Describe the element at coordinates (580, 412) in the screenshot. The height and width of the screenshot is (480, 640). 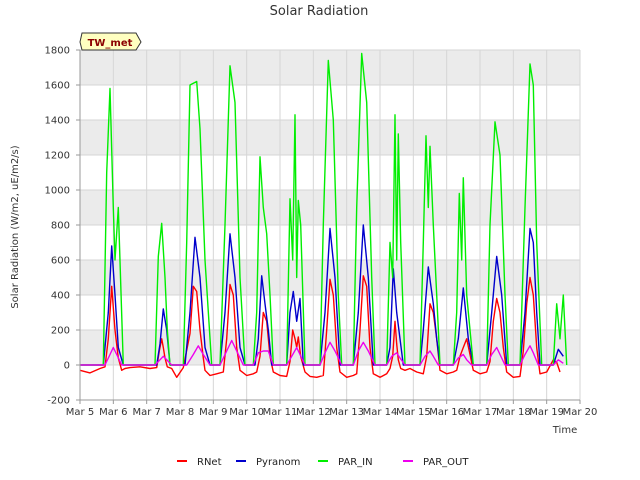
I see `x-tick-label: Mar 20` at that location.